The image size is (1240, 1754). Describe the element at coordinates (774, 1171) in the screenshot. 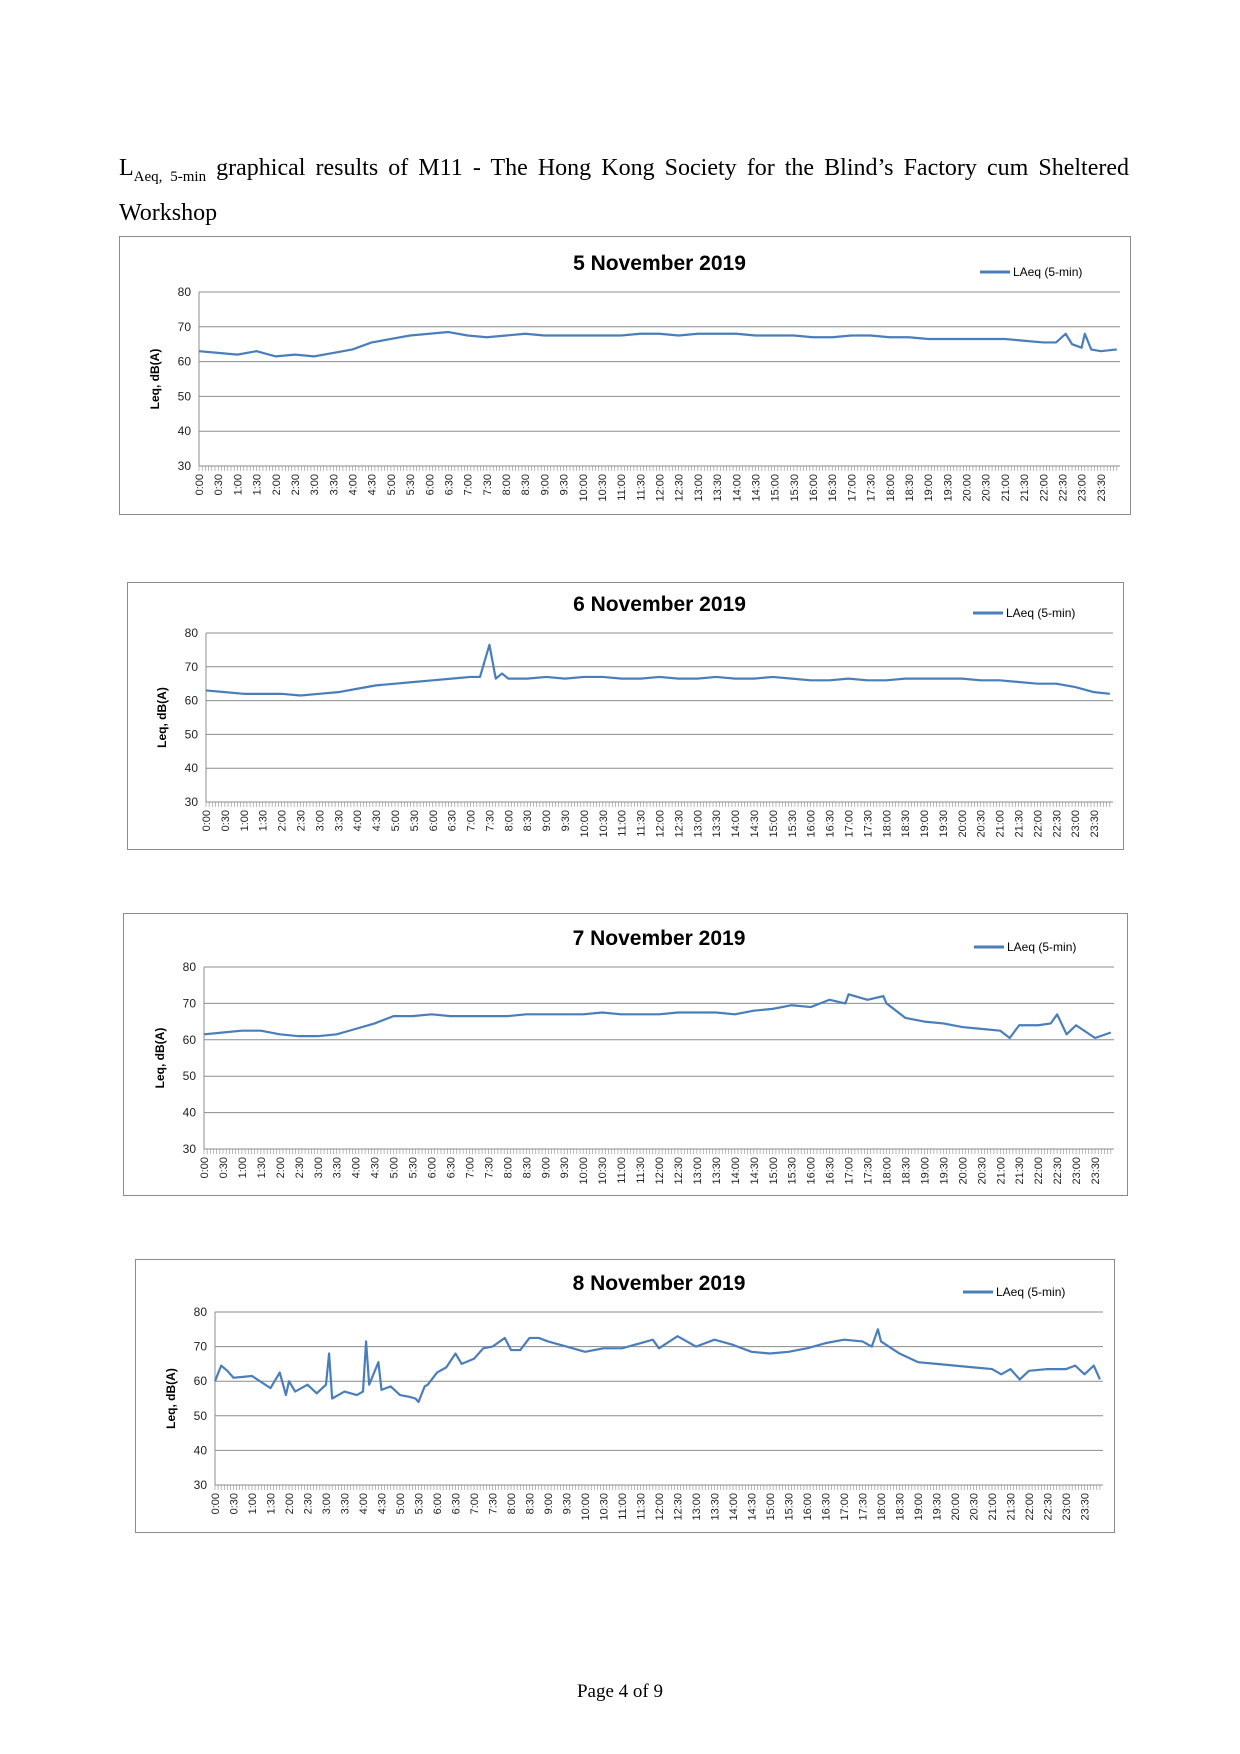

I see `x-tick-label: 15:00` at that location.